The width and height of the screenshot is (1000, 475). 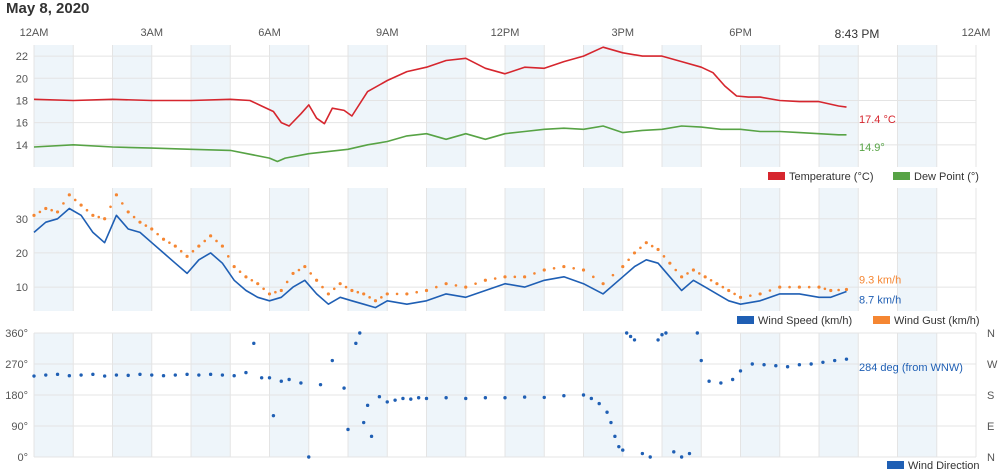 What do you see at coordinates (881, 320) in the screenshot?
I see `legend-wind-gust-swatch` at bounding box center [881, 320].